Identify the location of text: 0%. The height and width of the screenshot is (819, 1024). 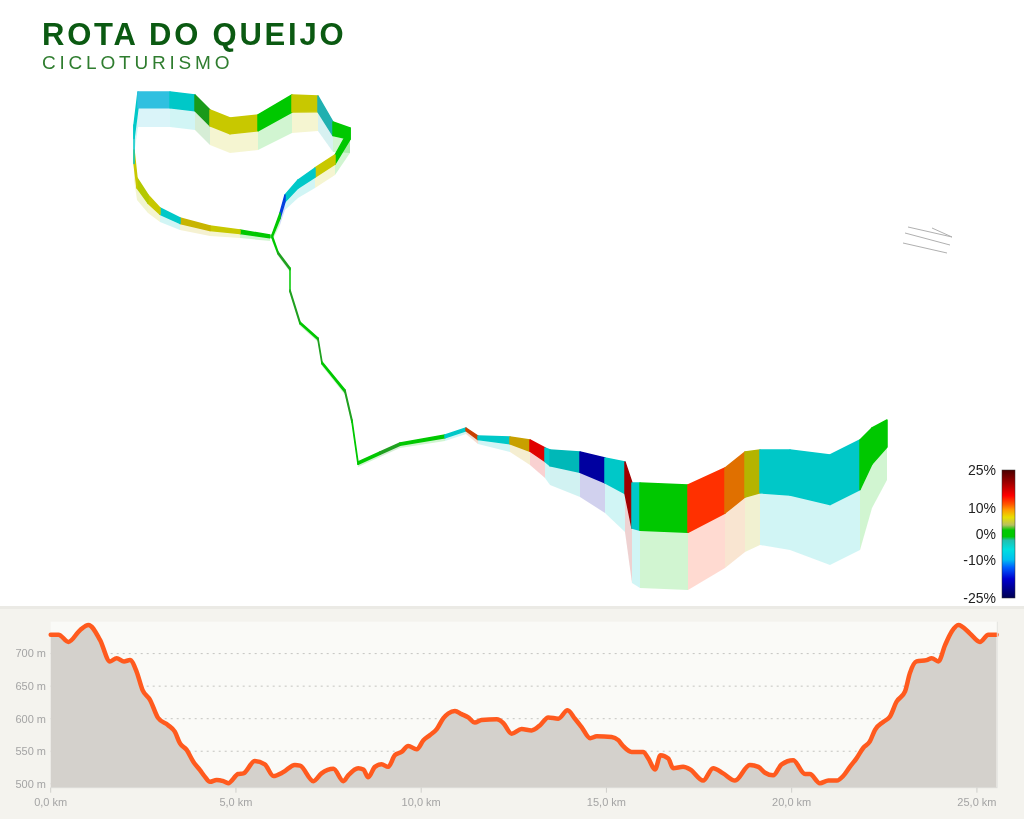
(985, 533).